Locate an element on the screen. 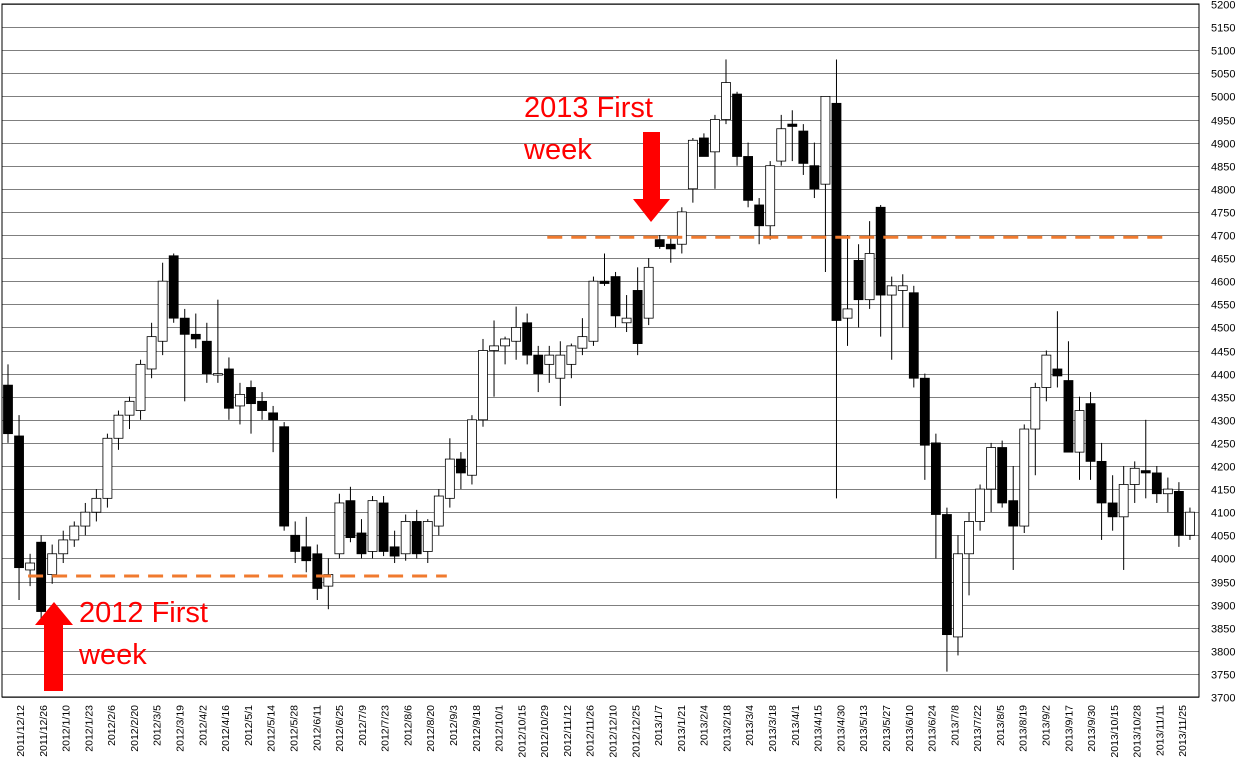 The image size is (1242, 779). y-tick-label: 4300 is located at coordinates (1223, 422).